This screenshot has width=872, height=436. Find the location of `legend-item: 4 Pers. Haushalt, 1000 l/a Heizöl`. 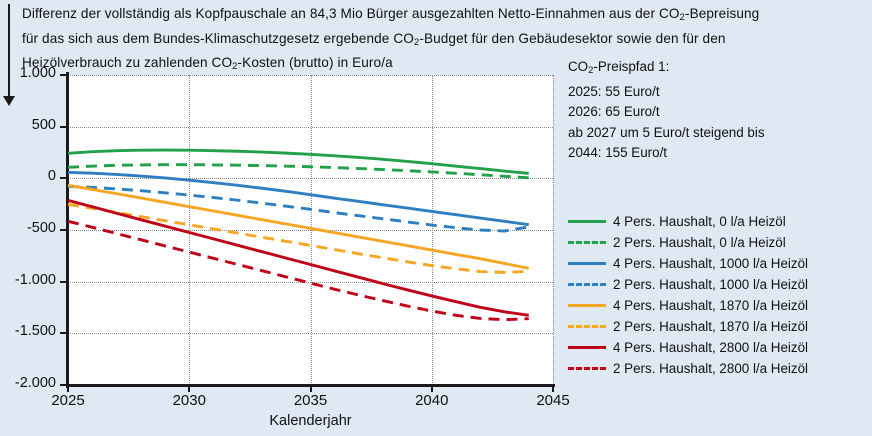

legend-item: 4 Pers. Haushalt, 1000 l/a Heizöl is located at coordinates (718, 263).